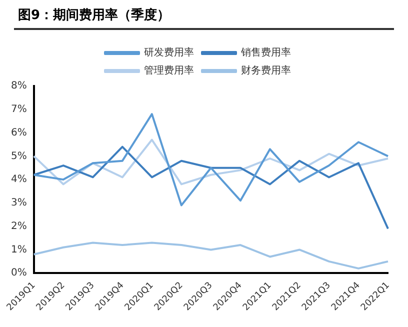  Describe the element at coordinates (18, 180) in the screenshot. I see `y-tick-label: 4%` at that location.